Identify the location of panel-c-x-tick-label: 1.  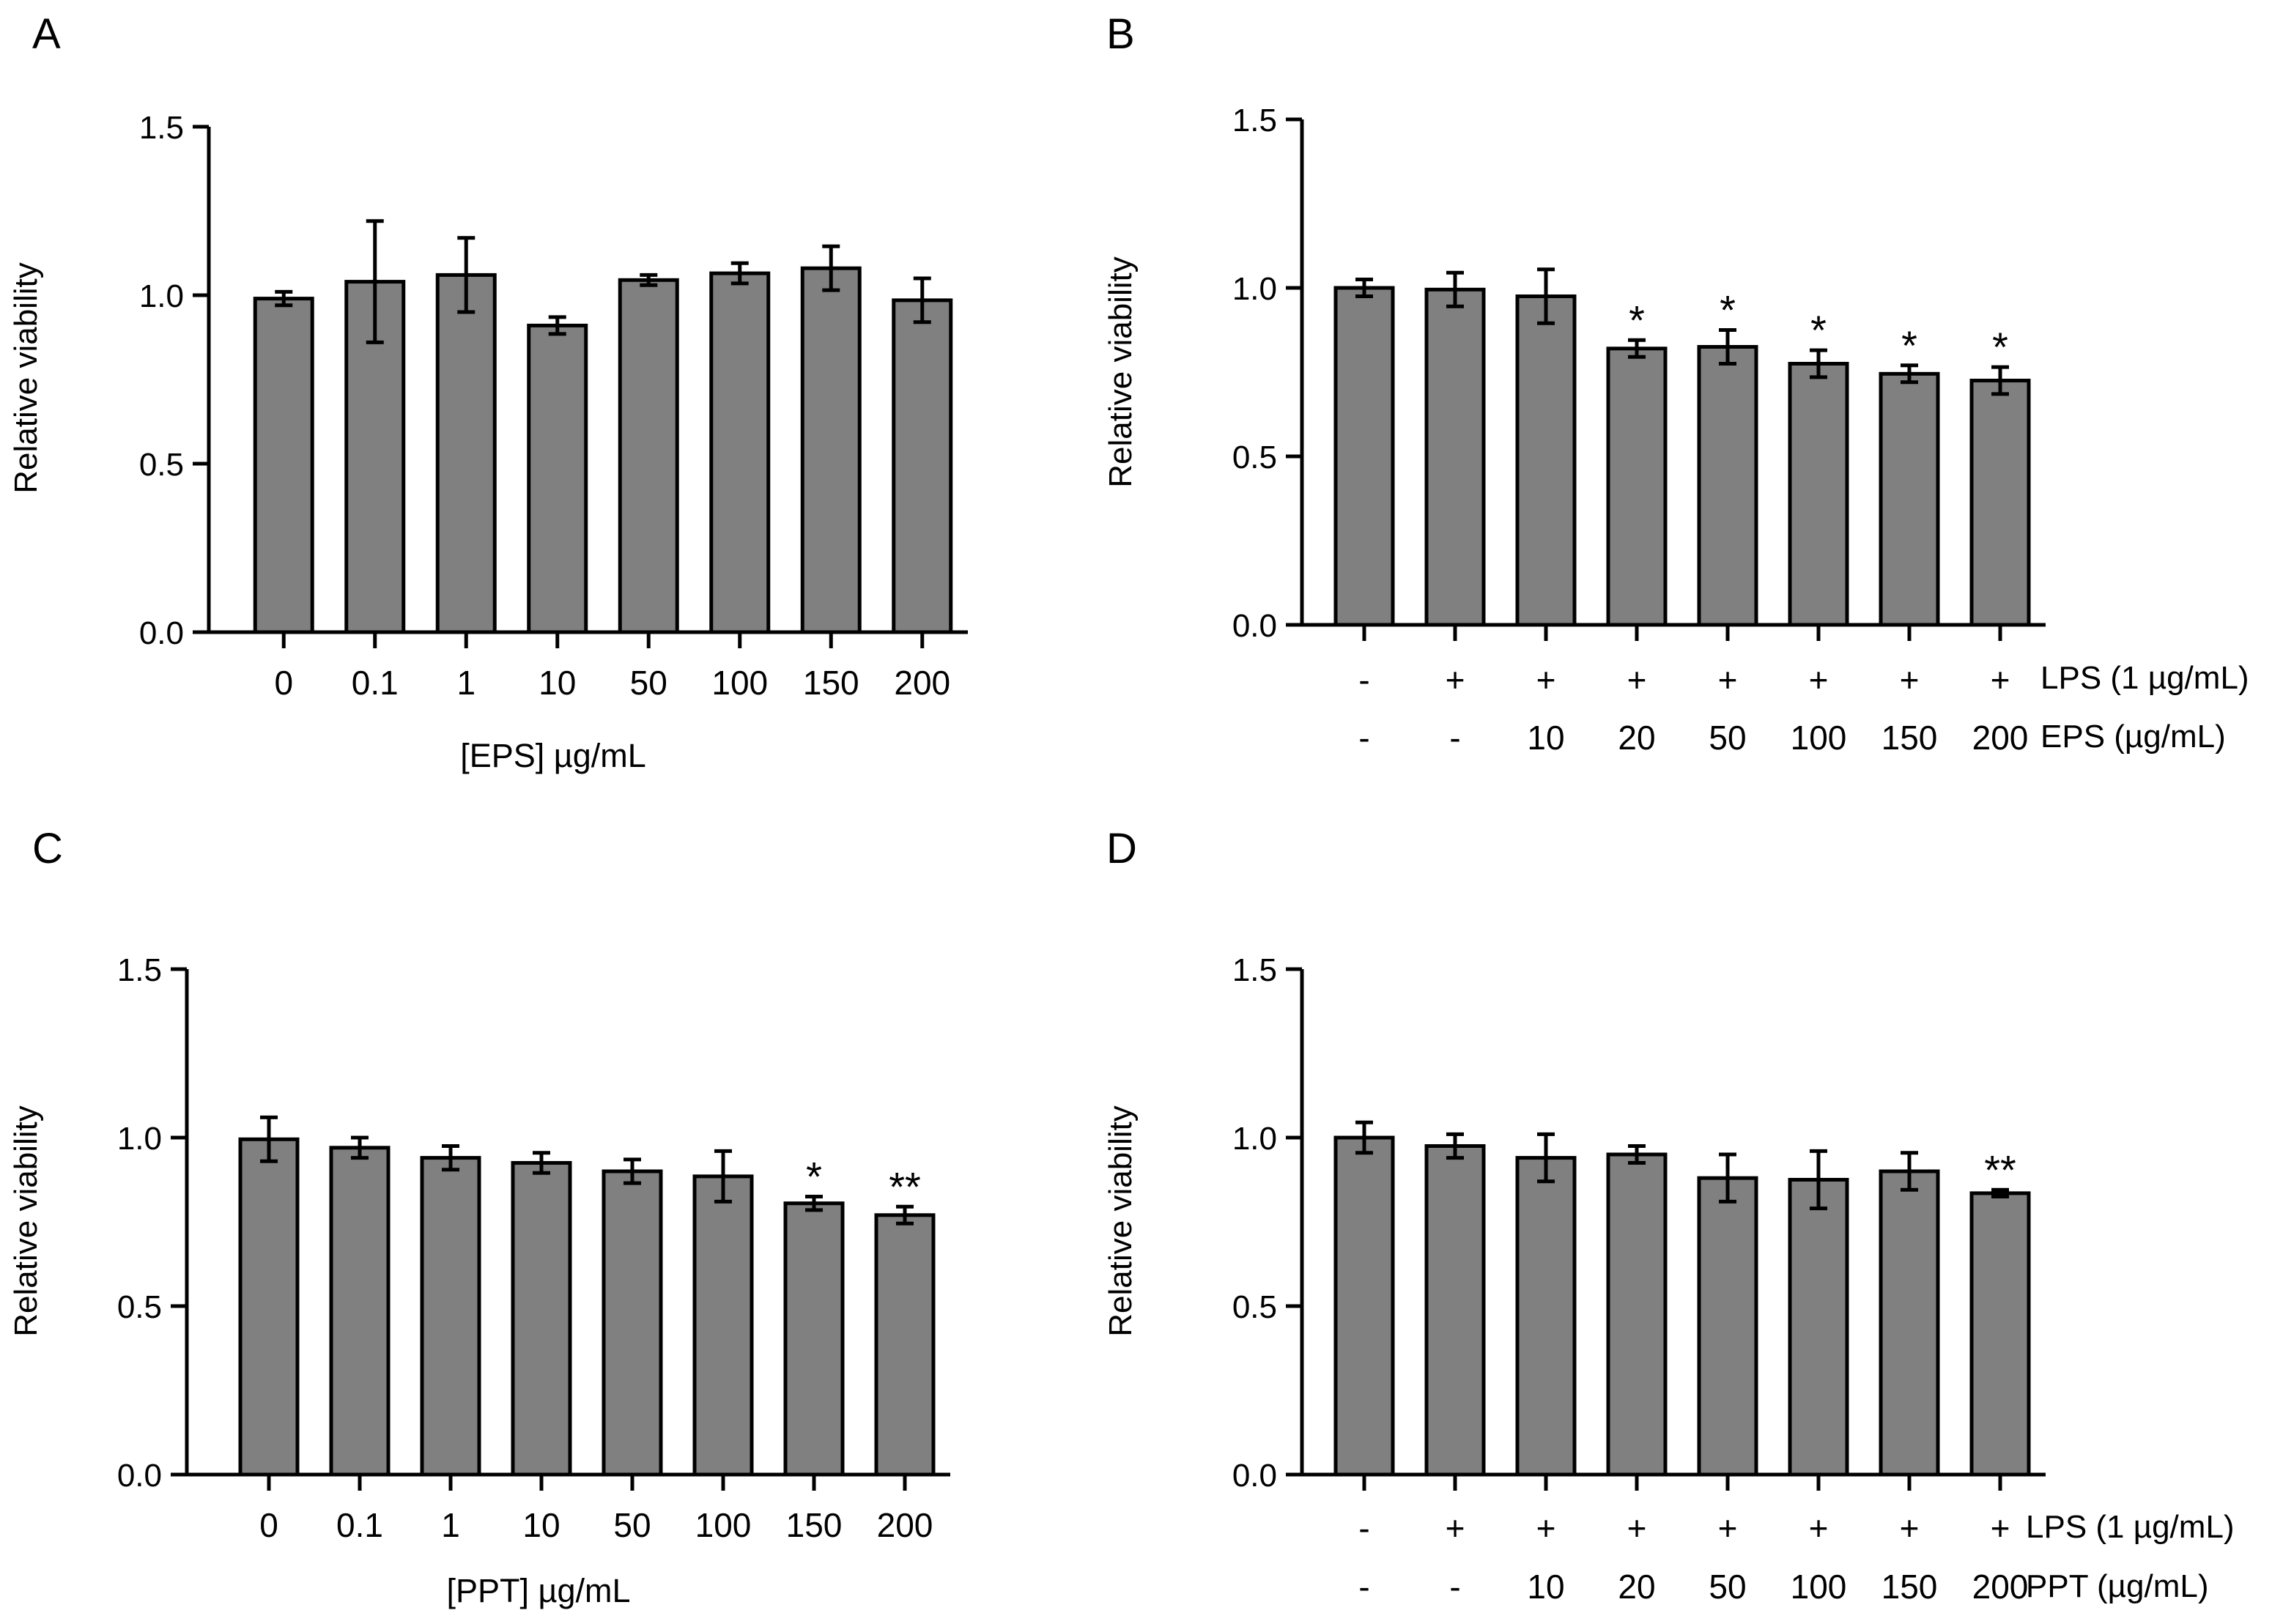
(451, 1525).